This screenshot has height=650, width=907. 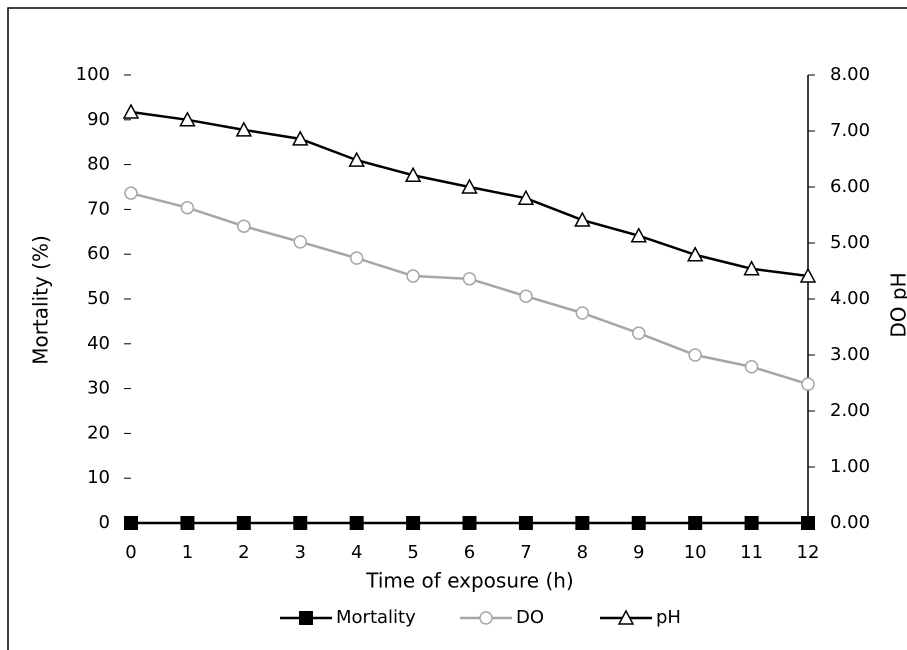 What do you see at coordinates (850, 522) in the screenshot?
I see `y2-tick-label: 0.00` at bounding box center [850, 522].